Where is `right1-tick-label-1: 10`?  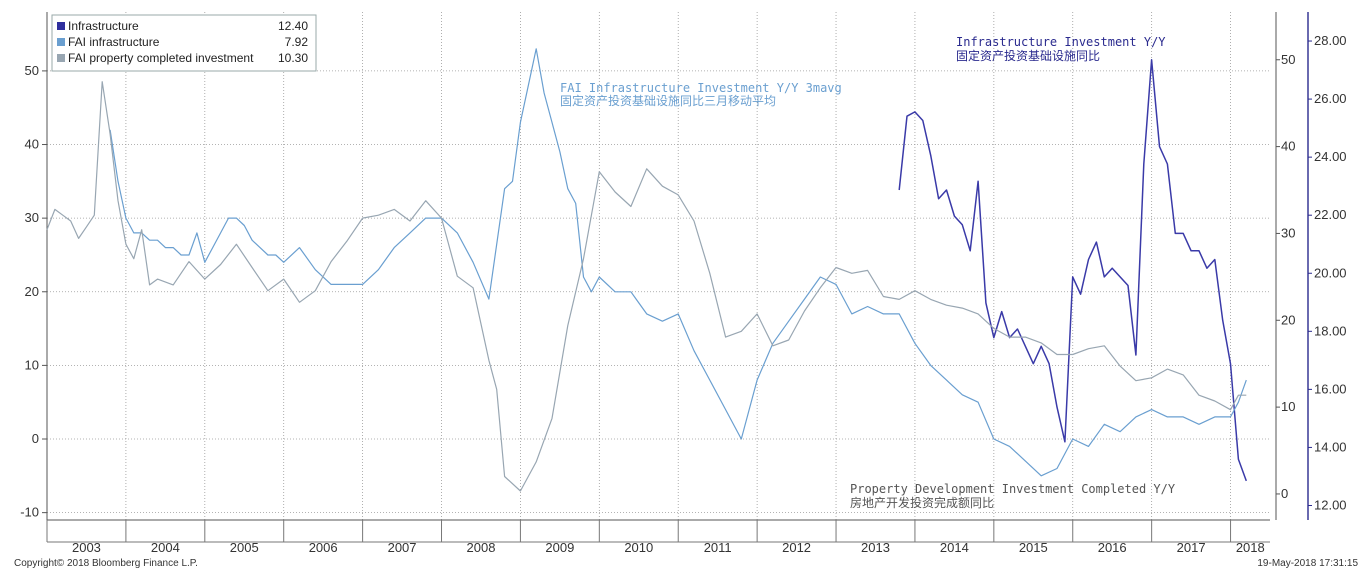 right1-tick-label-1: 10 is located at coordinates (1288, 406).